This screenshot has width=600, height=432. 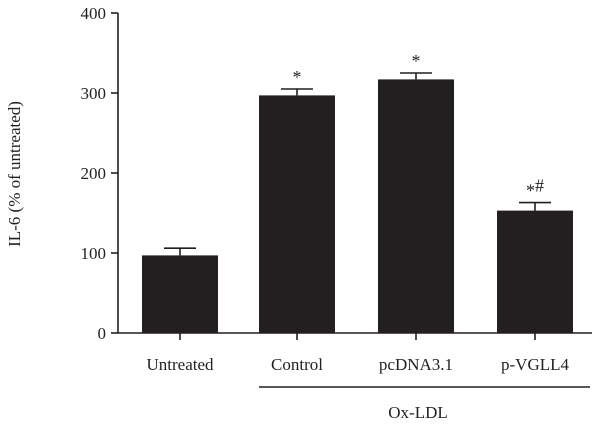 I want to click on x-tick-label-3: p-VGLL4, so click(x=535, y=364).